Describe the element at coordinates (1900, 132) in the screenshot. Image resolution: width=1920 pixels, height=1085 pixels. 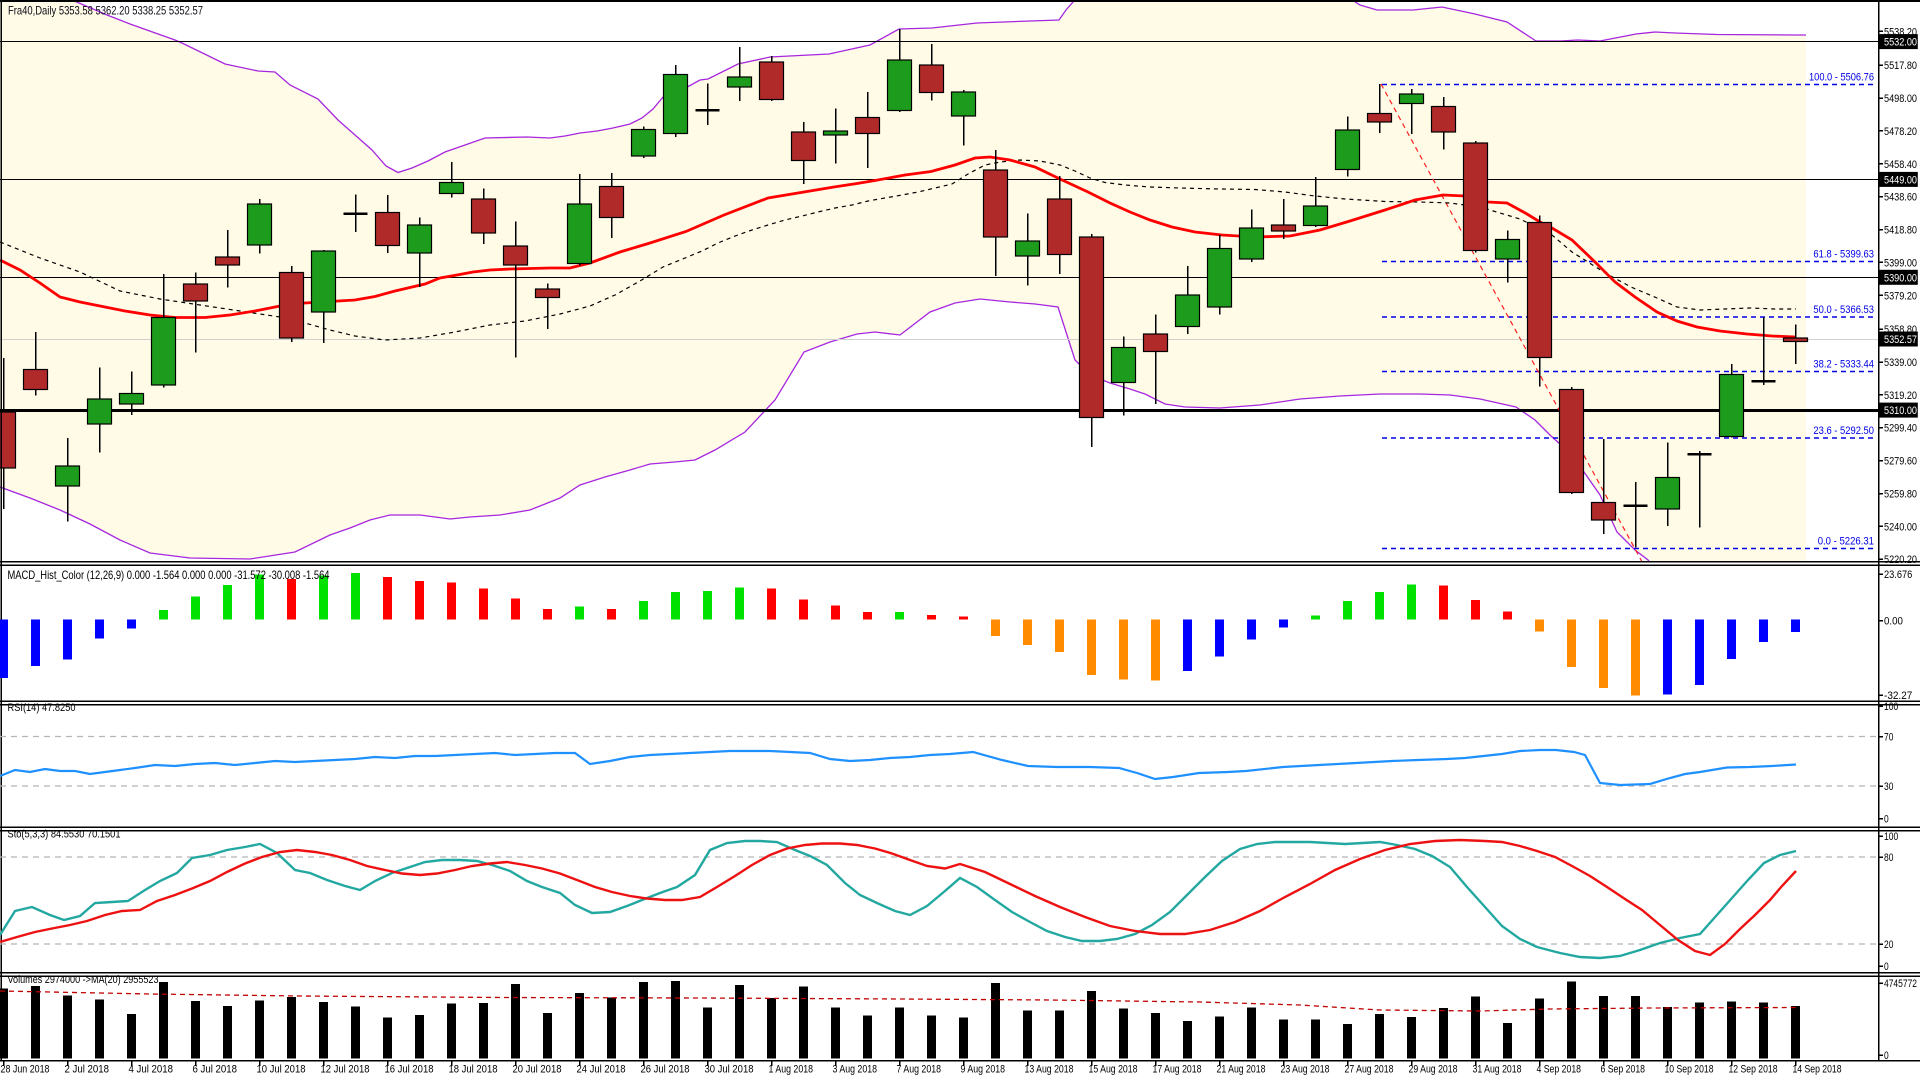
I see `svg-text: 5478.20` at that location.